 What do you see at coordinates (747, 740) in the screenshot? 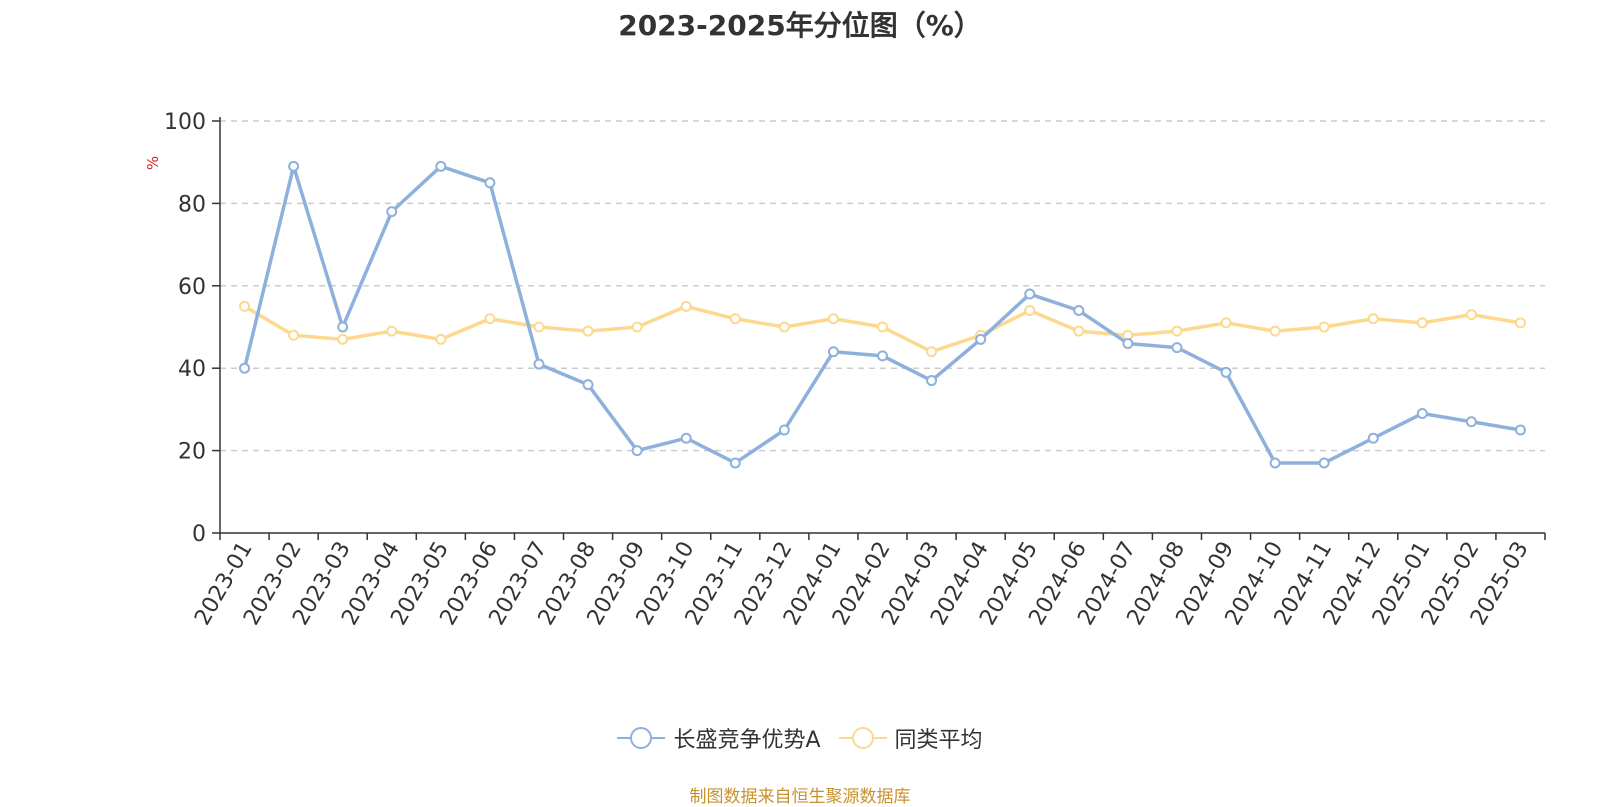
I see `legend-label-series-1: 长盛竞争优势A` at bounding box center [747, 740].